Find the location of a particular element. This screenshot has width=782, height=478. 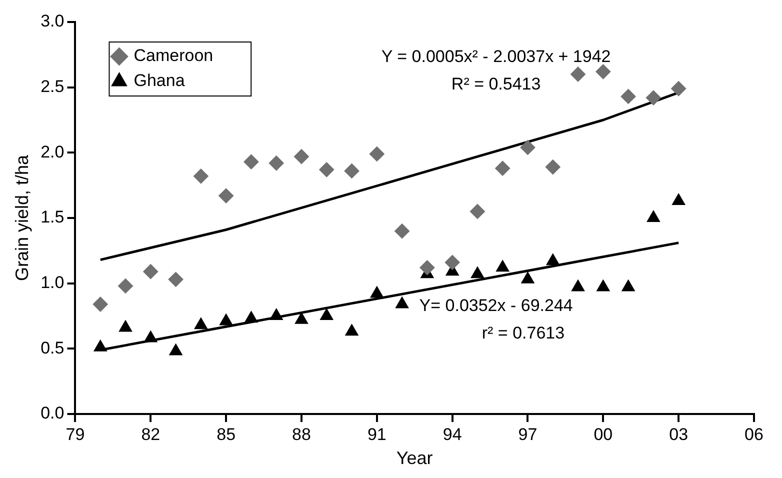

x-tick-label: 97 is located at coordinates (528, 434).